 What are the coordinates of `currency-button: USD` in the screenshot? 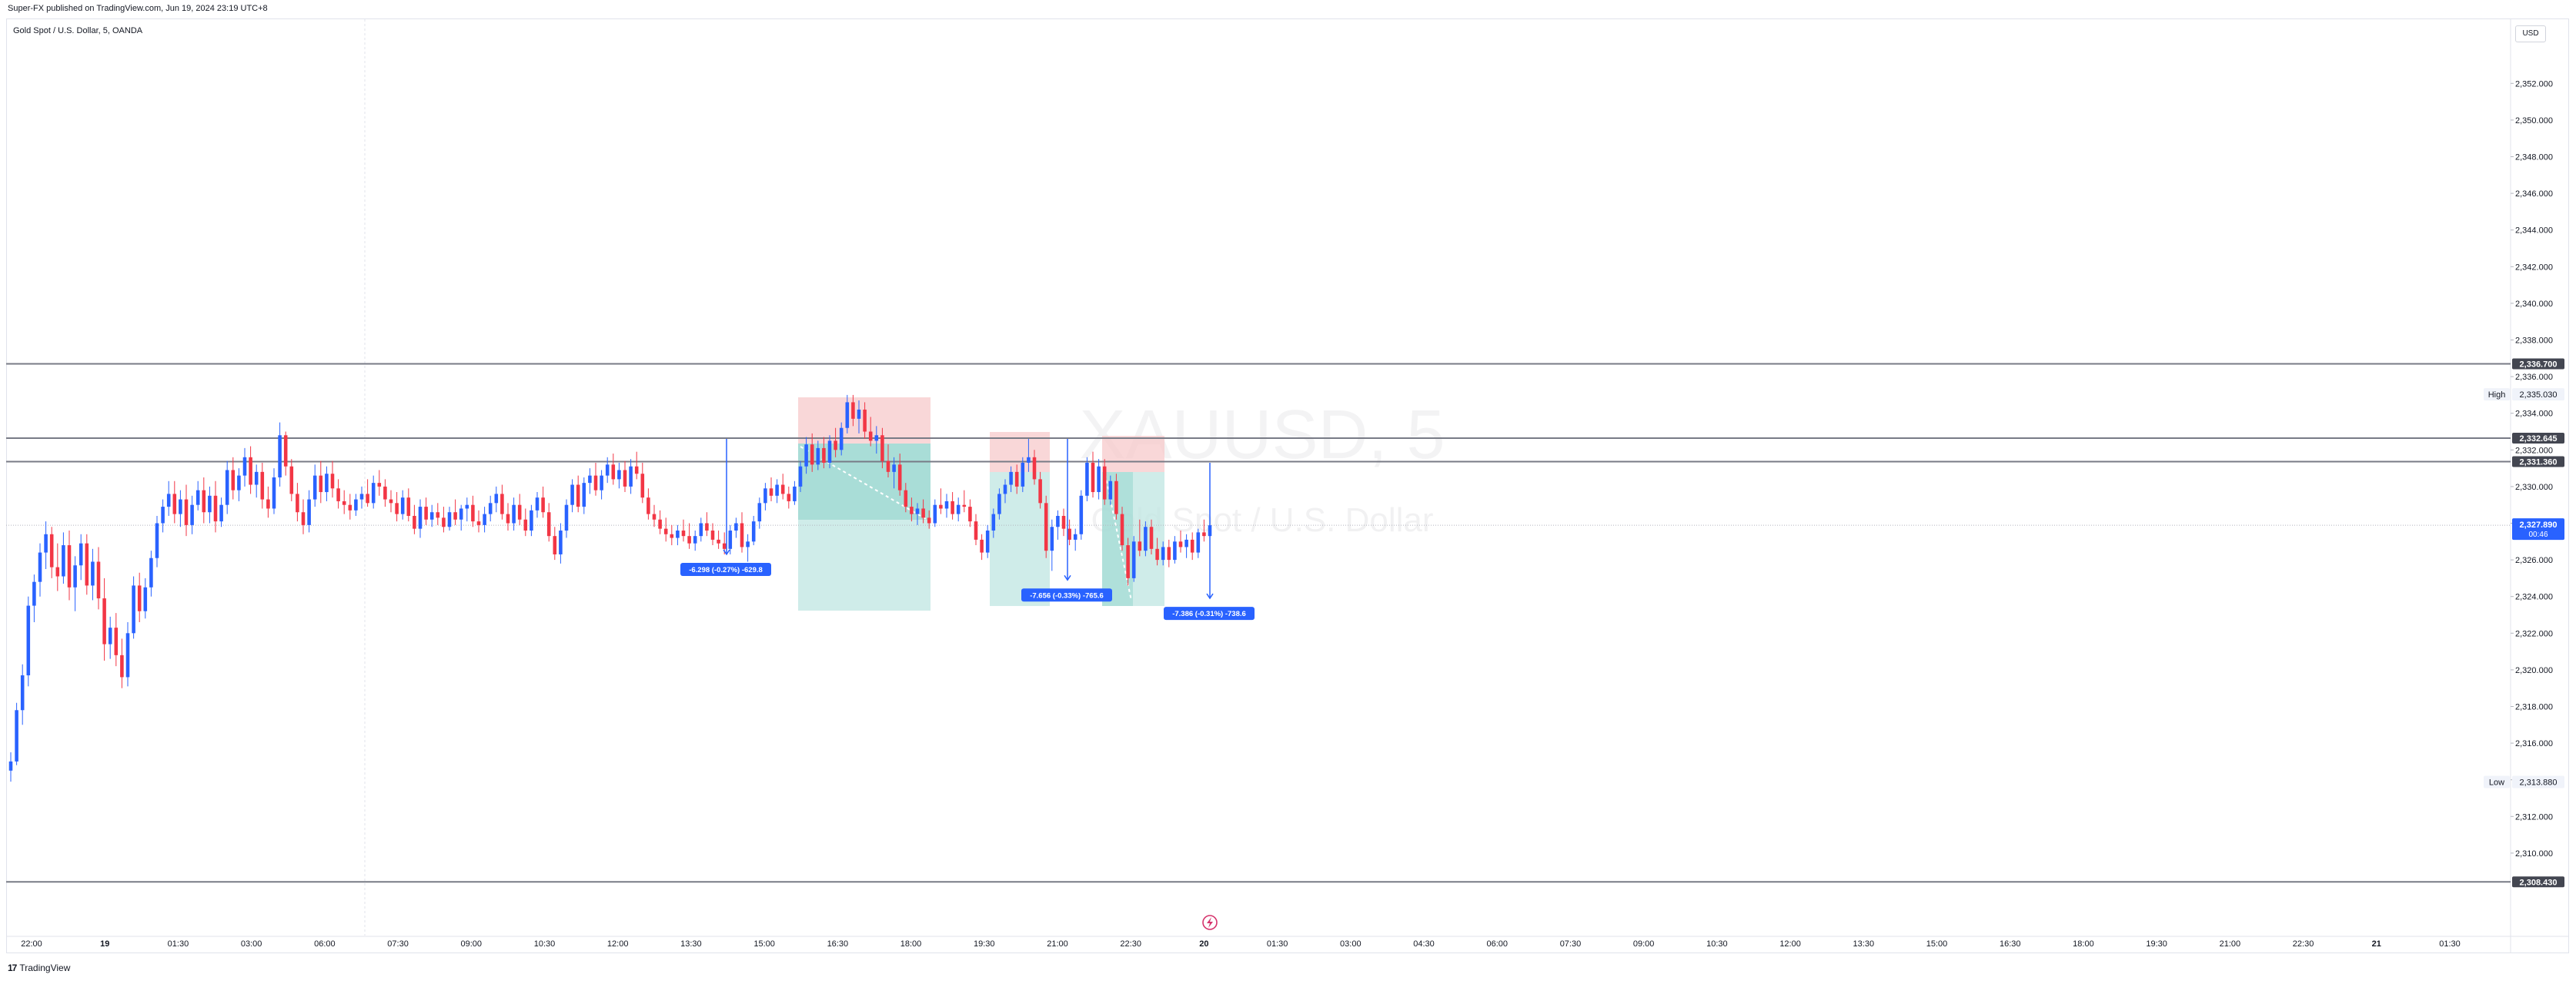 It's located at (2530, 33).